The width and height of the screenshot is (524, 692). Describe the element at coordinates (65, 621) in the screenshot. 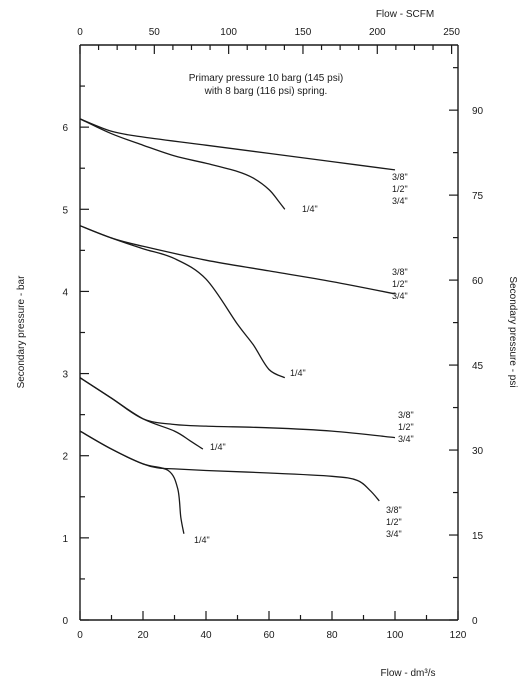

I see `left-tick-label-0: 0` at that location.